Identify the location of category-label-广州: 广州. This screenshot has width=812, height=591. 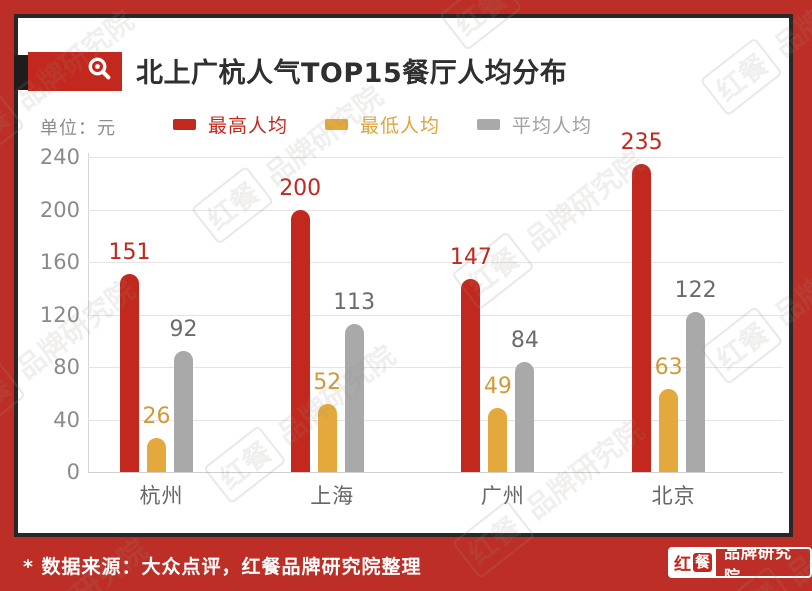
(502, 496).